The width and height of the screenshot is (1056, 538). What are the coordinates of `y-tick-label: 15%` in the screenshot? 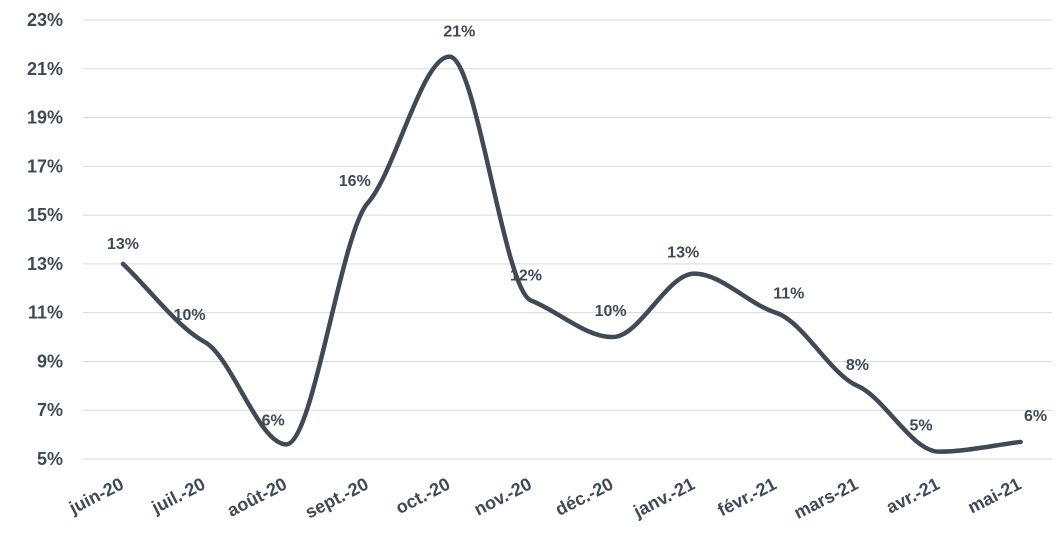 It's located at (45, 215).